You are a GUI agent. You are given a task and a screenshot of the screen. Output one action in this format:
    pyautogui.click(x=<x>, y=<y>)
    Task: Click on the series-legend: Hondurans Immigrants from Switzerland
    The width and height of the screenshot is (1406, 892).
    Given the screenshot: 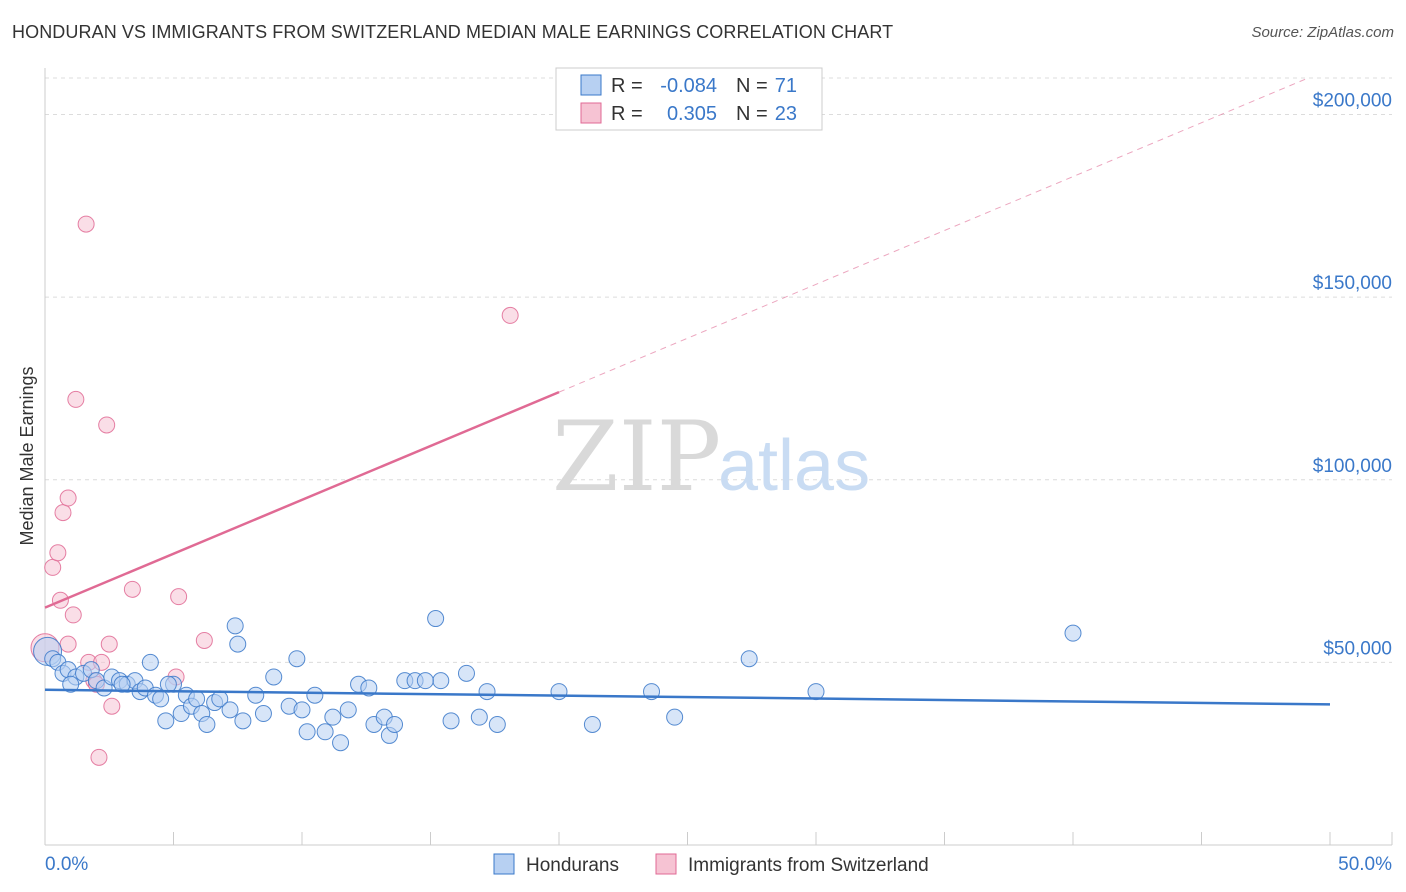 What is the action you would take?
    pyautogui.click(x=711, y=864)
    